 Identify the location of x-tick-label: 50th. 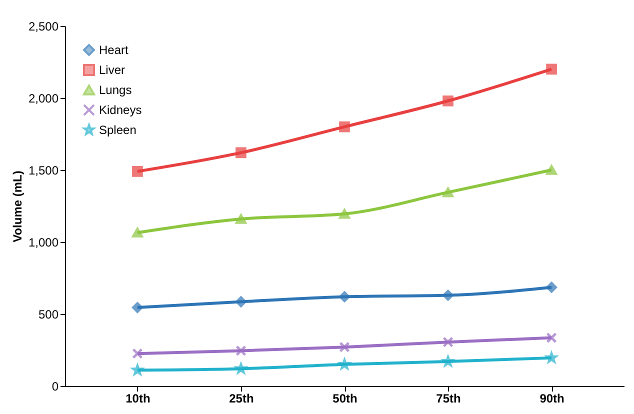
(345, 399).